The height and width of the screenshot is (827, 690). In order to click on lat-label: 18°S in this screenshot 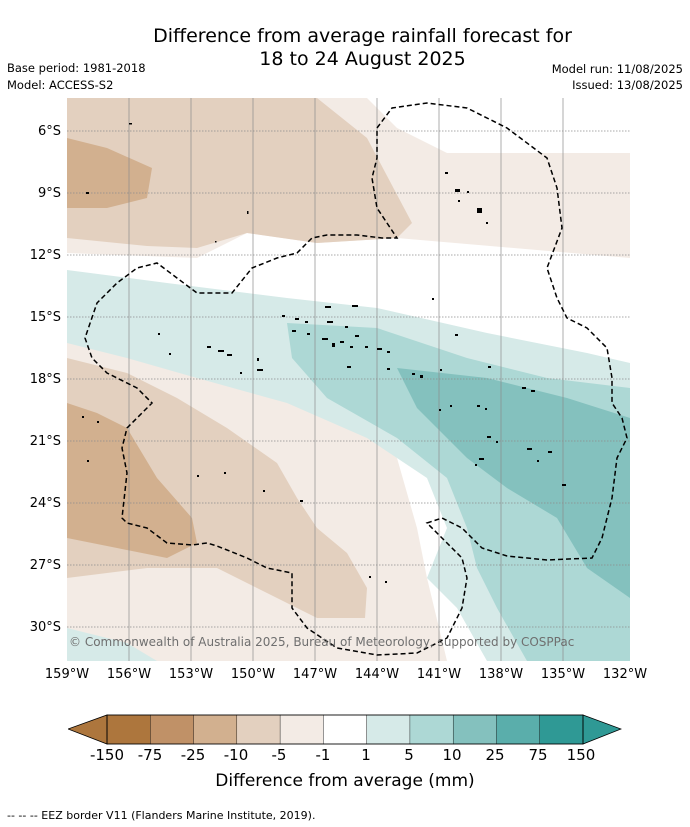, I will do `click(45, 379)`.